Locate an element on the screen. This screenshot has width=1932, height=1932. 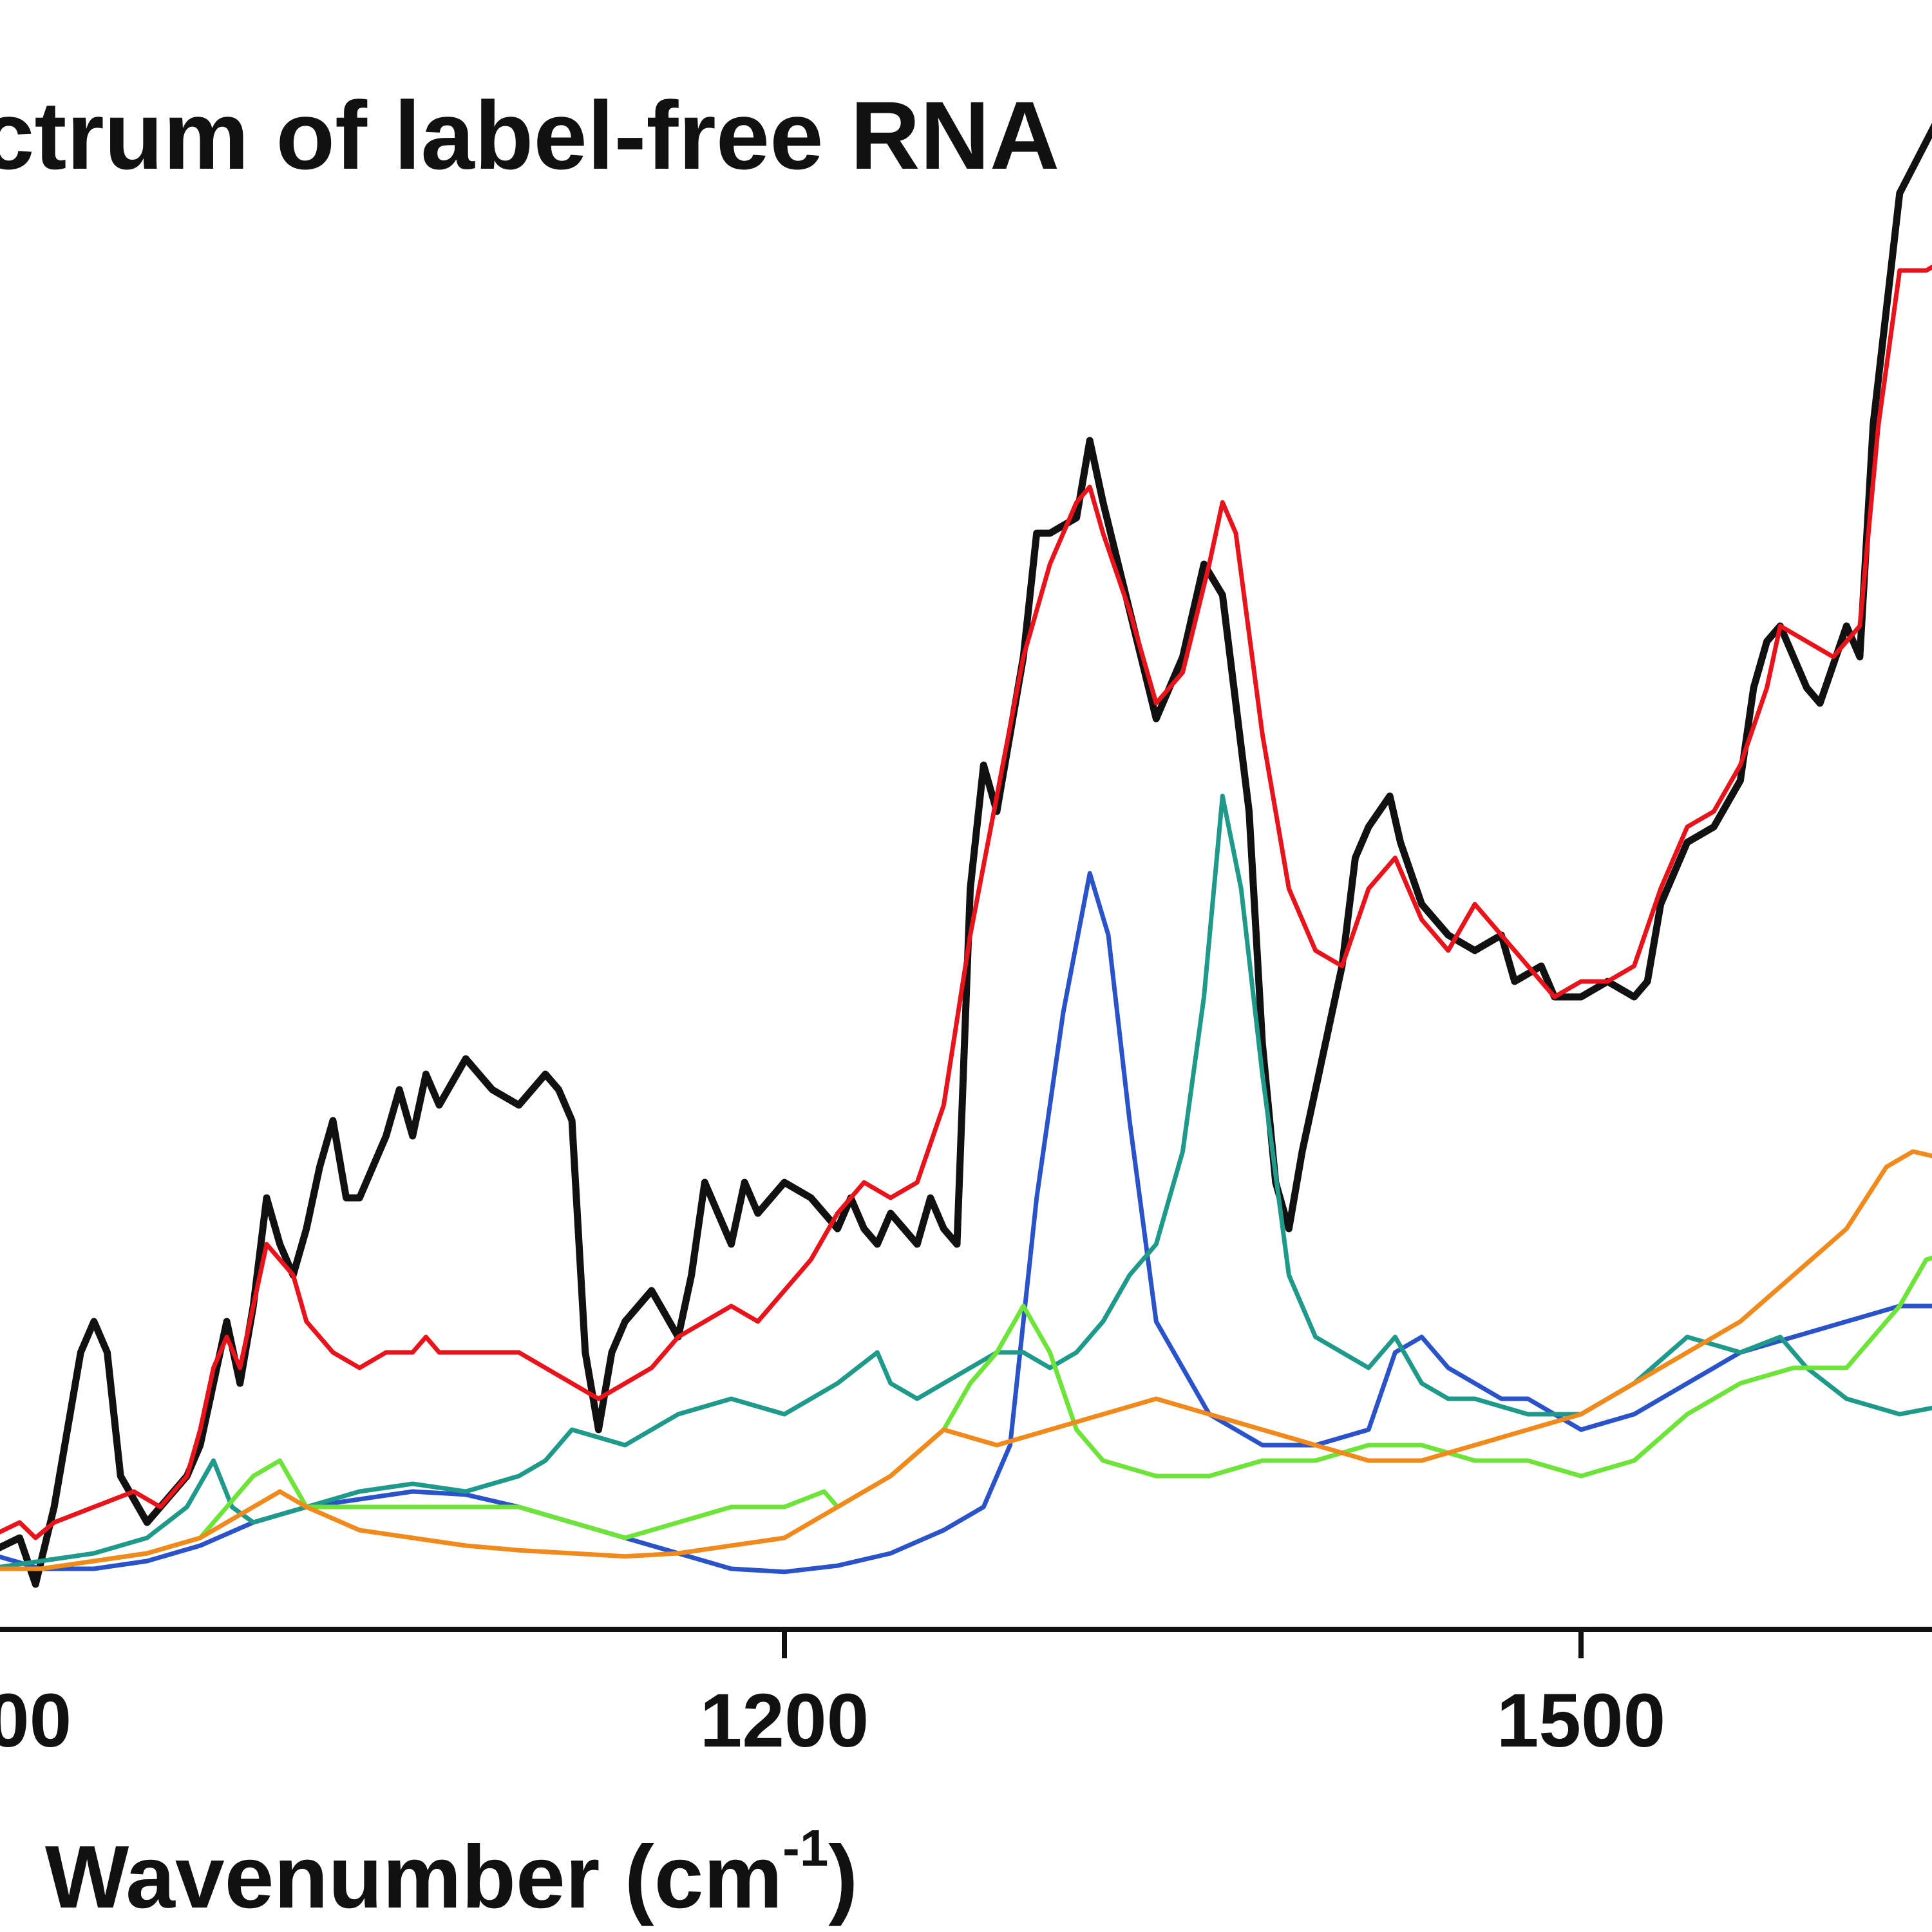
x-axis-label: Wavenumber (cm-1) is located at coordinates (451, 1873).